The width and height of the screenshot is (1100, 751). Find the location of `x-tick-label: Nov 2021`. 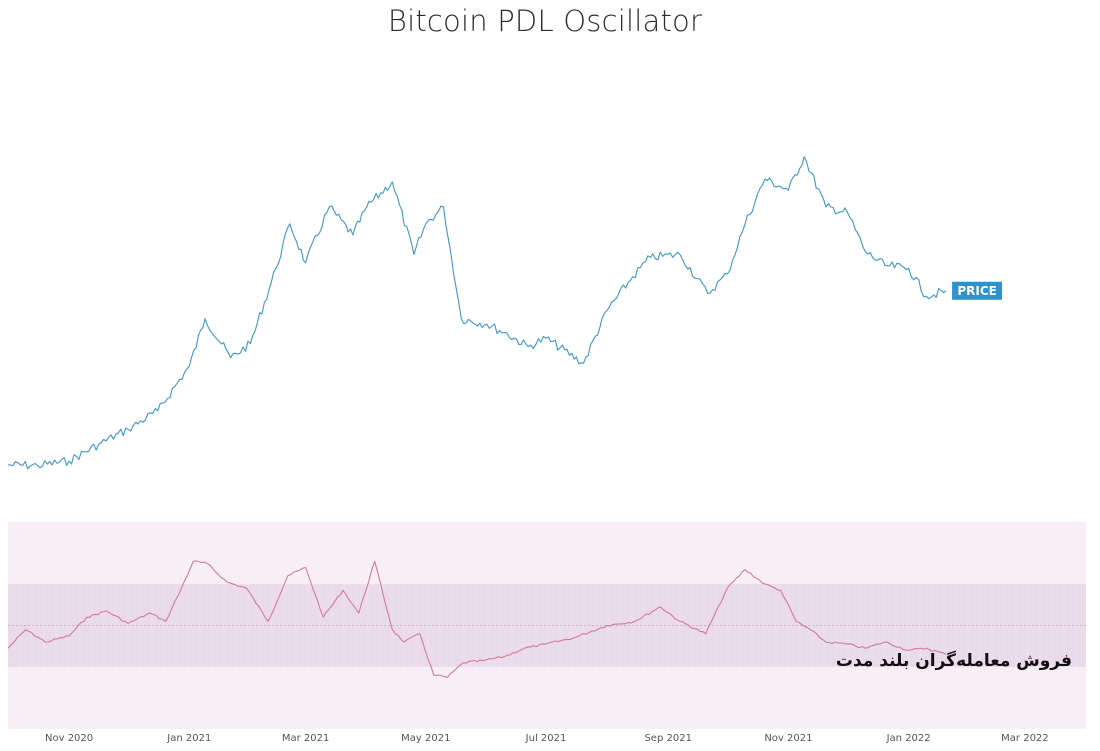

x-tick-label: Nov 2021 is located at coordinates (788, 738).